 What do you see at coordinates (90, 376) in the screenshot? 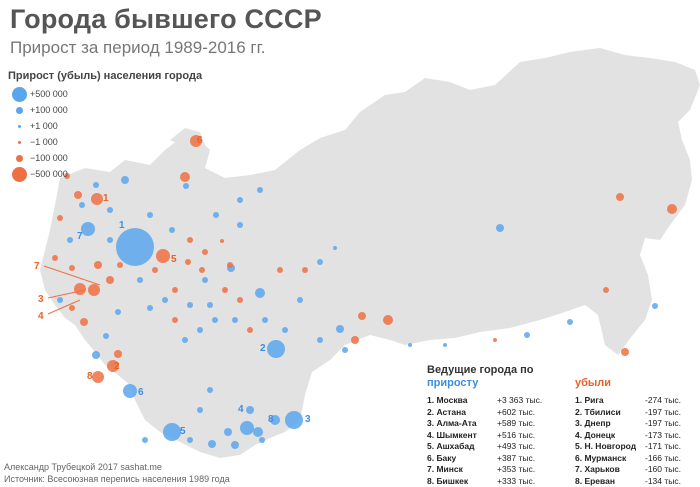
I see `map-label-orange-8: 8` at bounding box center [90, 376].